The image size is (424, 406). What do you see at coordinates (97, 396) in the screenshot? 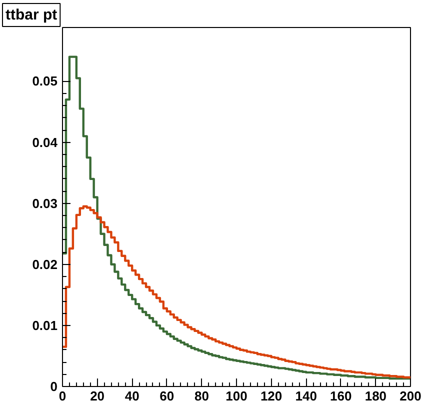
I see `x-tick-label: 20` at bounding box center [97, 396].